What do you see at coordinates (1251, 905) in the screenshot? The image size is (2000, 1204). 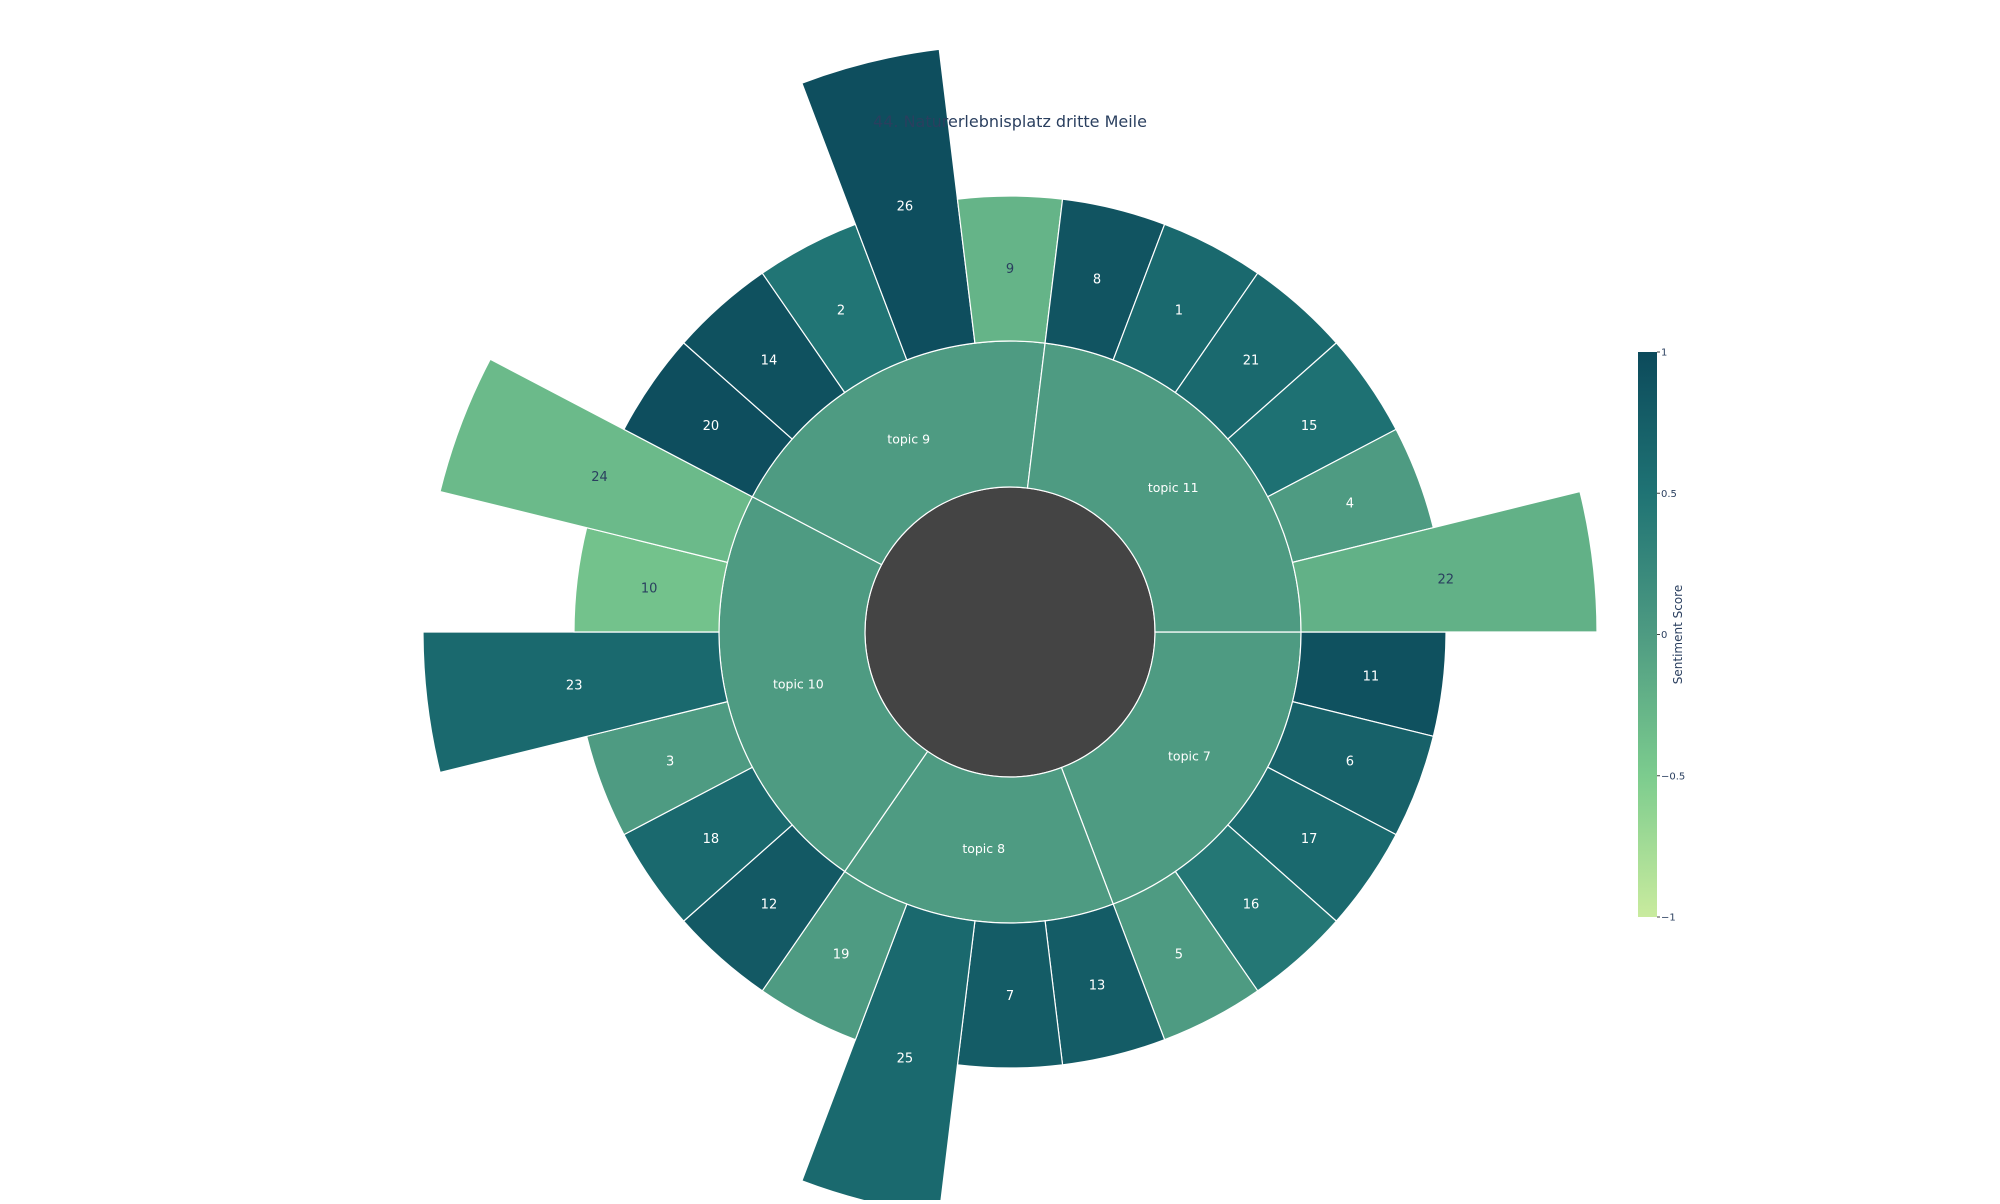 I see `sector-leaf-16-label: 16` at bounding box center [1251, 905].